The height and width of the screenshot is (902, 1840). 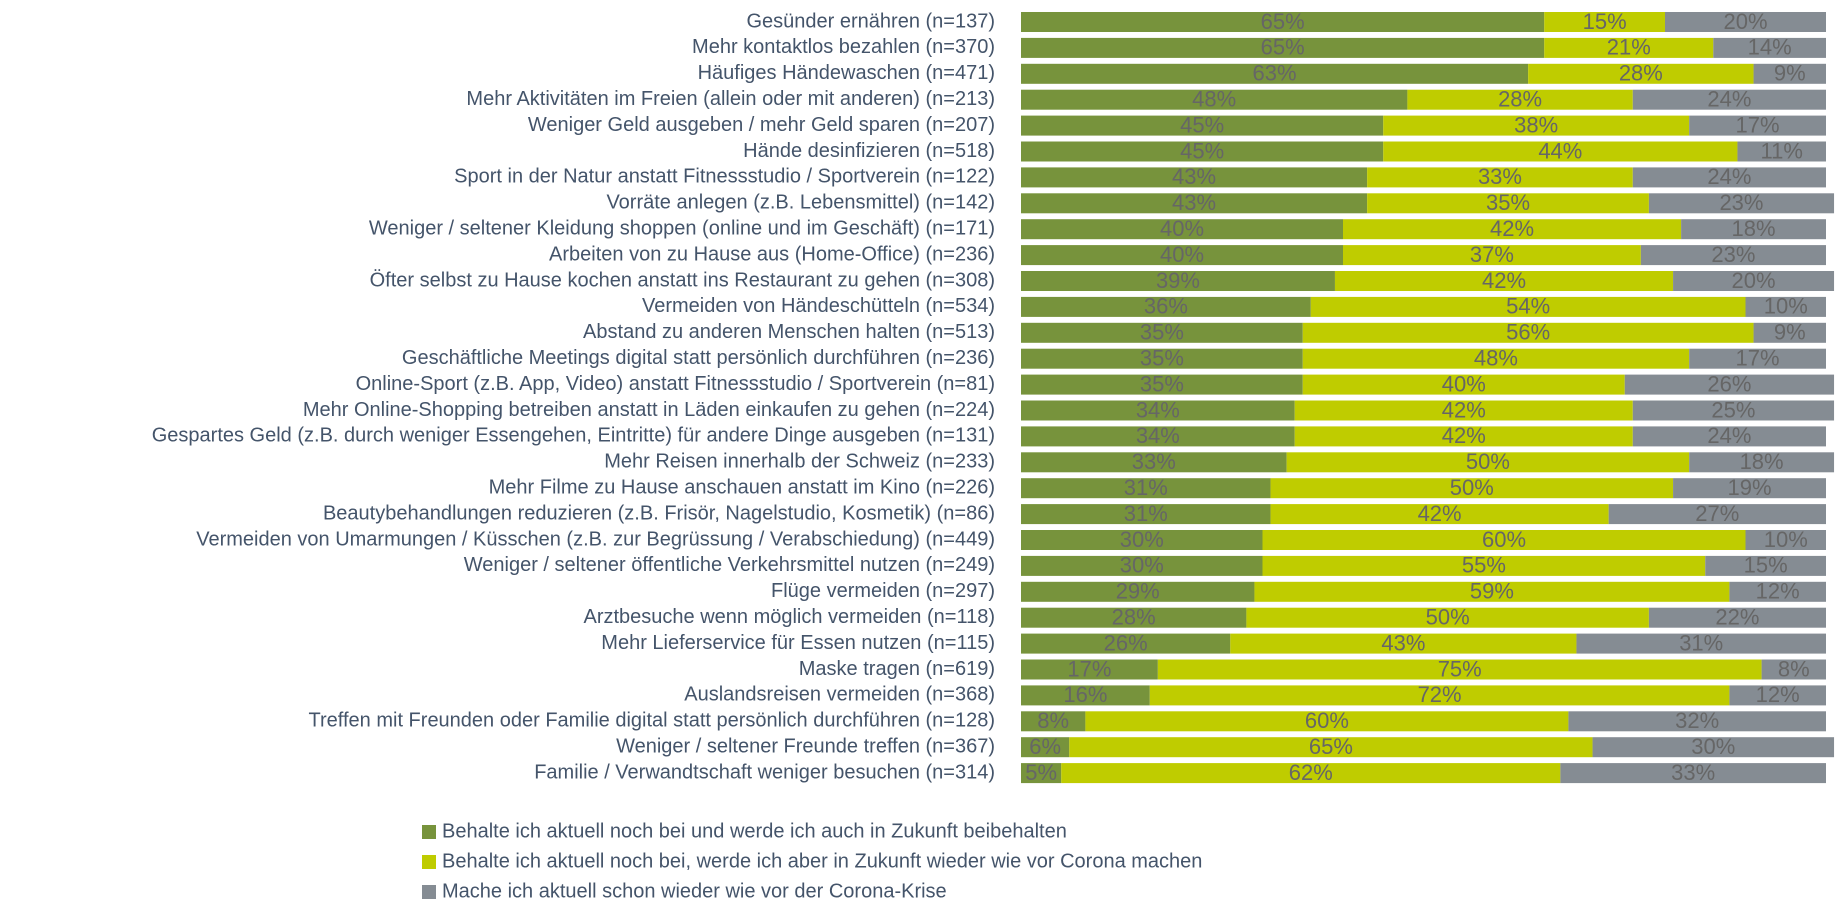 I want to click on value-label: 9%, so click(x=1790, y=73).